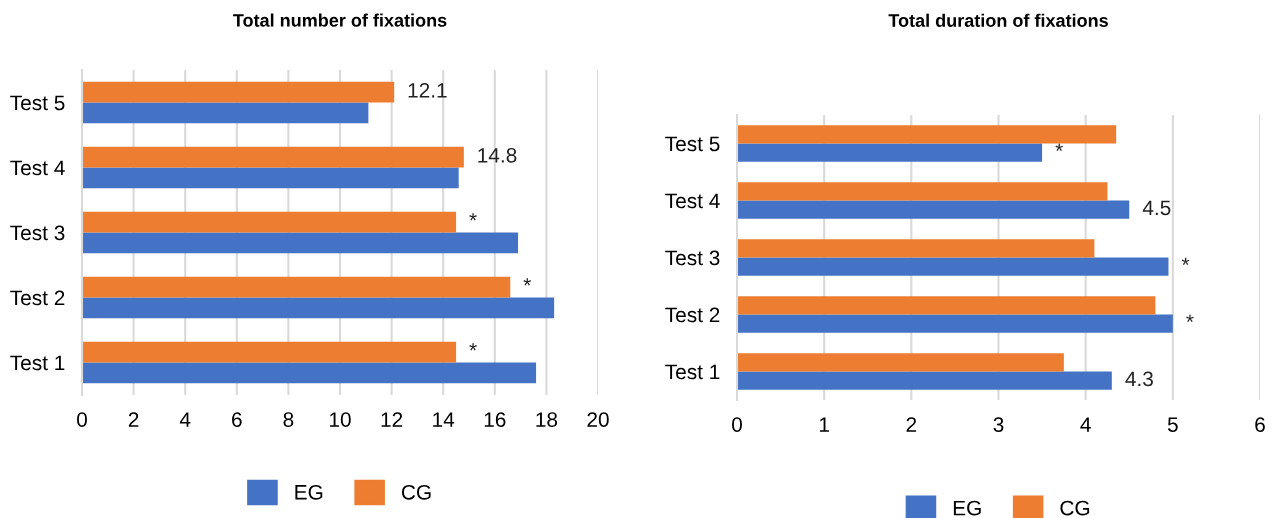 Image resolution: width=1274 pixels, height=518 pixels. I want to click on annotation: 14.8, so click(497, 155).